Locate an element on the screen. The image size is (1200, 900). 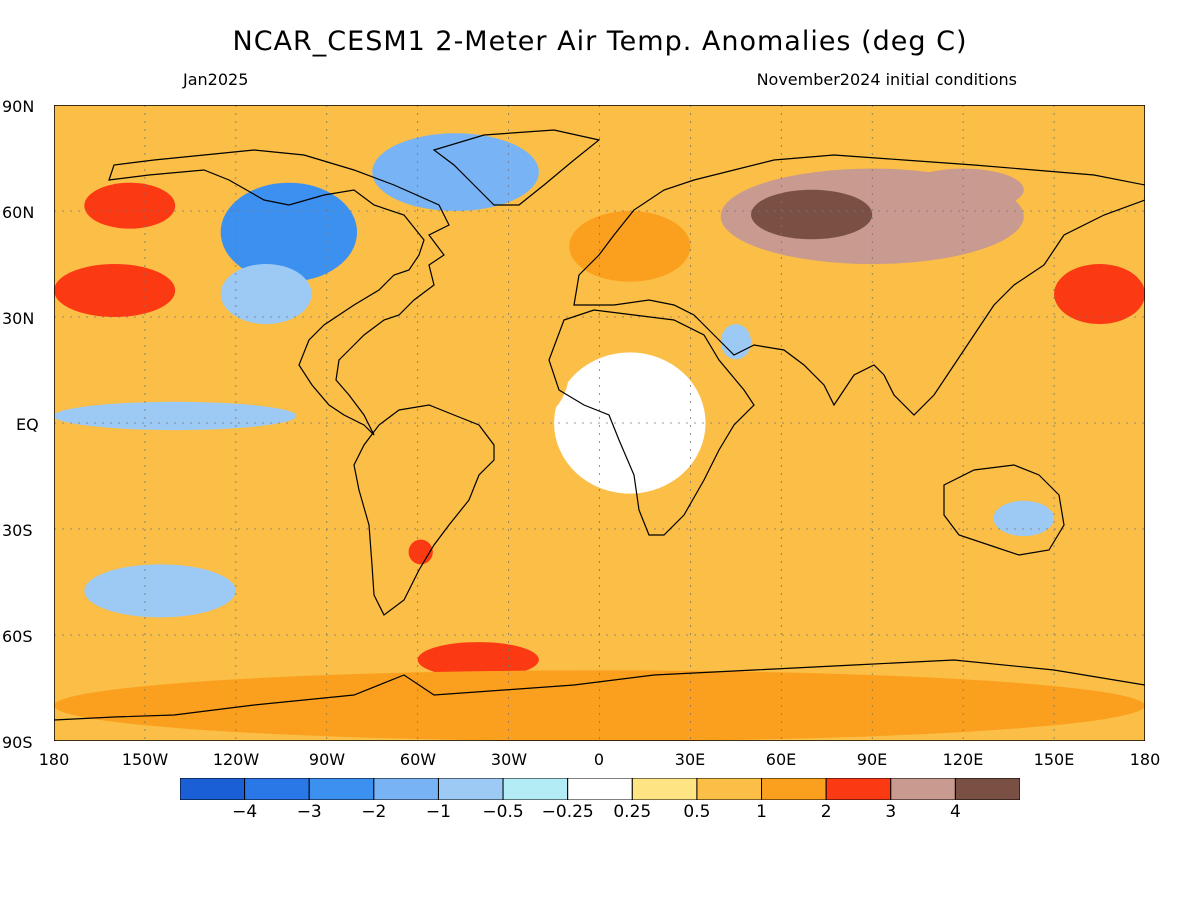
colorbar is located at coordinates (600, 789).